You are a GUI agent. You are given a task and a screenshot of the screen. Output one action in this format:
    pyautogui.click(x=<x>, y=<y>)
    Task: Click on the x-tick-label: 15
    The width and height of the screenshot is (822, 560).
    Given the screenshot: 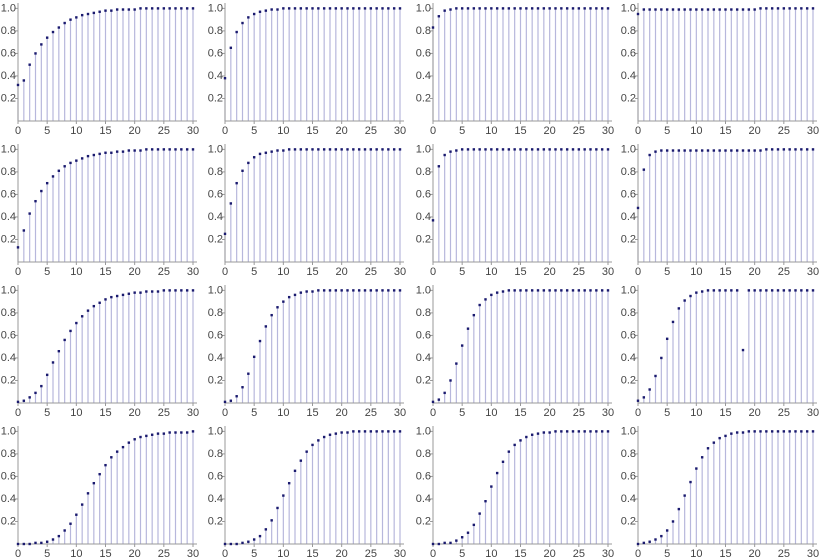 What is the action you would take?
    pyautogui.click(x=520, y=554)
    